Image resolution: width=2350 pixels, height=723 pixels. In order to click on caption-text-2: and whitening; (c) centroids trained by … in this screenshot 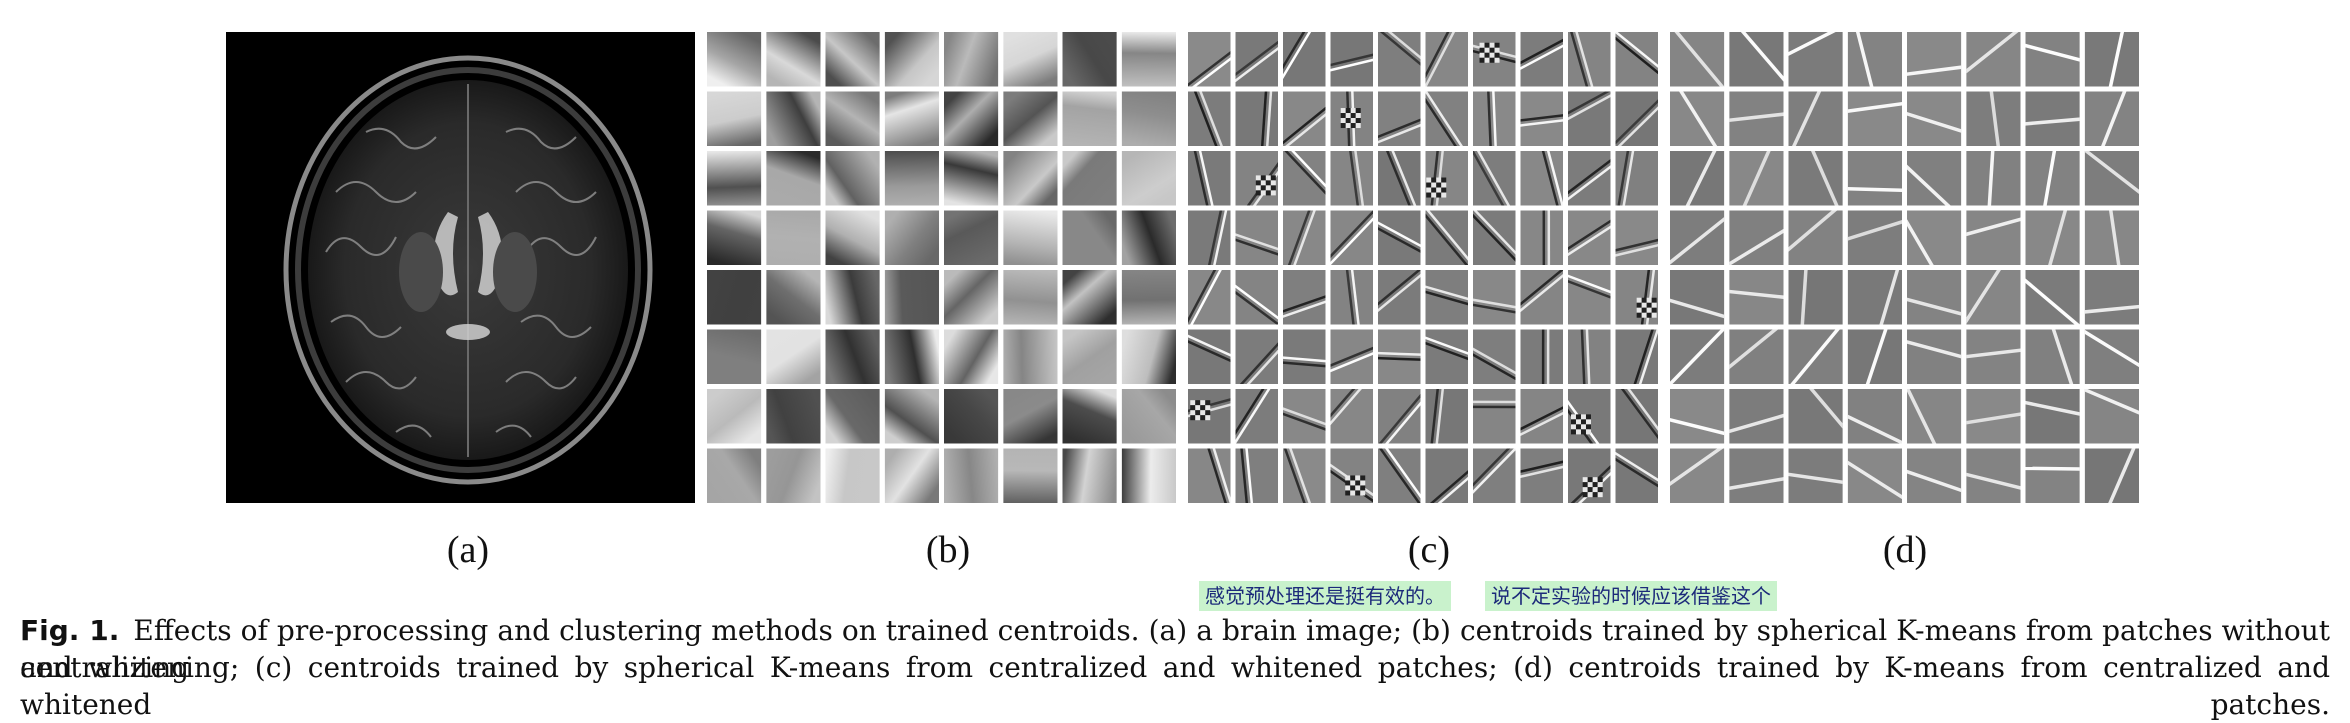, I will do `click(1175, 686)`.